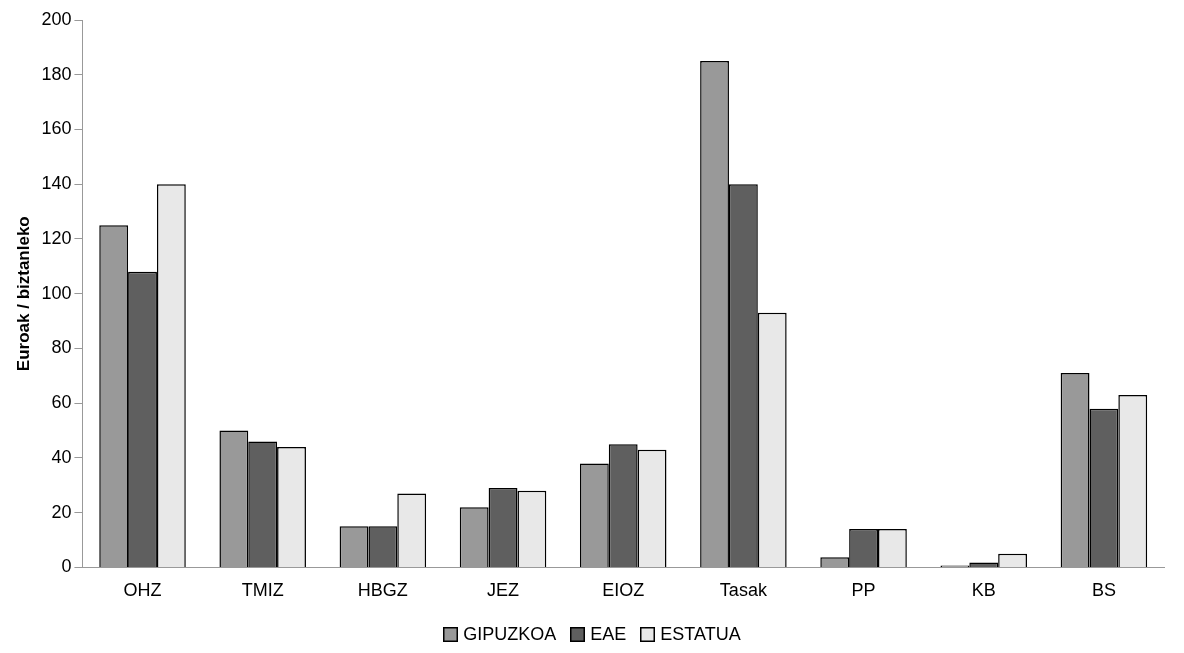  What do you see at coordinates (863, 590) in the screenshot?
I see `x-tick-label: PP` at bounding box center [863, 590].